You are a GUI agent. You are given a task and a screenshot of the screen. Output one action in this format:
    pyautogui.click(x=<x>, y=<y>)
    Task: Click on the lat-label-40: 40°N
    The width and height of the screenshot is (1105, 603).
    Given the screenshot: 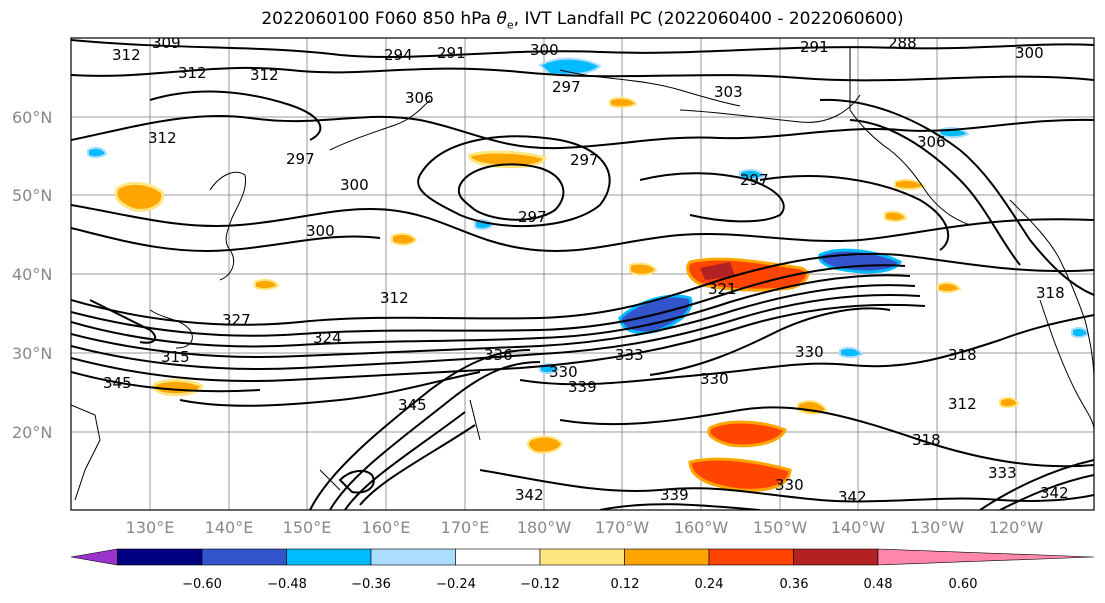 What is the action you would take?
    pyautogui.click(x=32, y=274)
    